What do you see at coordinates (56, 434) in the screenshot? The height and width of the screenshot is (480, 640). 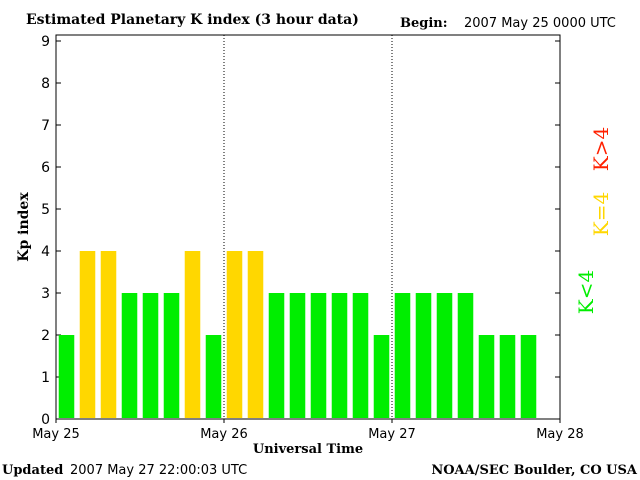 I see `x-tick-label: May 25` at bounding box center [56, 434].